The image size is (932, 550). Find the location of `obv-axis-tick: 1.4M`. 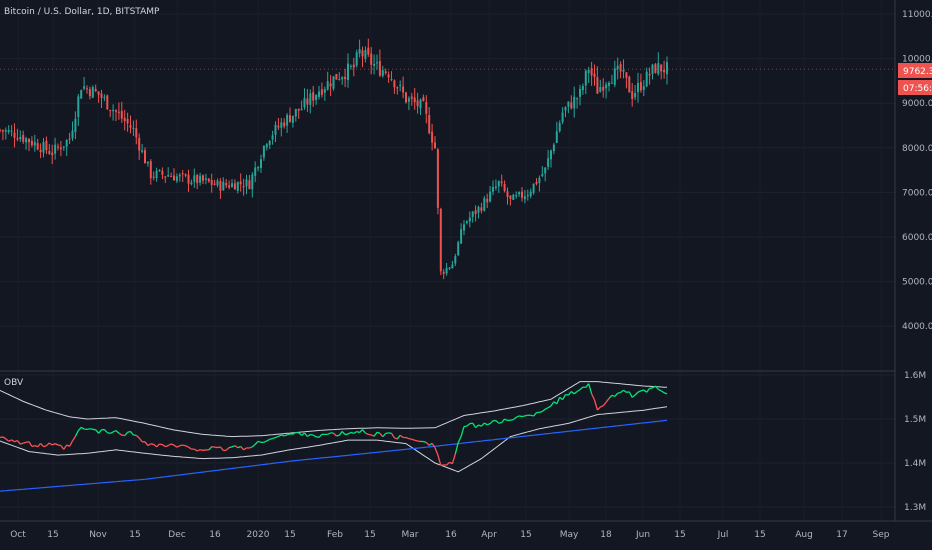

obv-axis-tick: 1.4M is located at coordinates (915, 464).